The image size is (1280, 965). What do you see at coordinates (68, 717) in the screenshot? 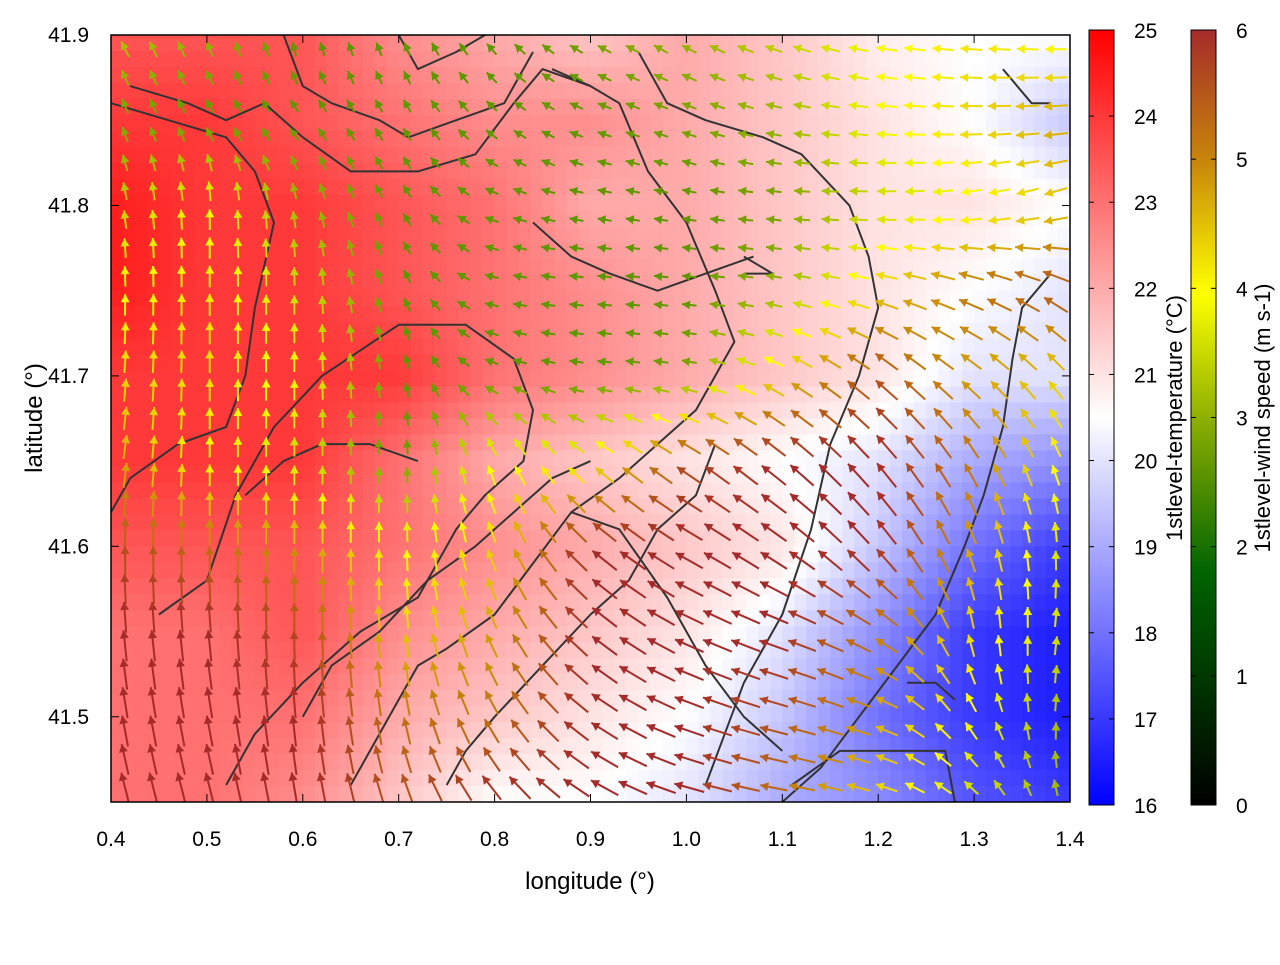
I see `y-tick-label: 41.5` at bounding box center [68, 717].